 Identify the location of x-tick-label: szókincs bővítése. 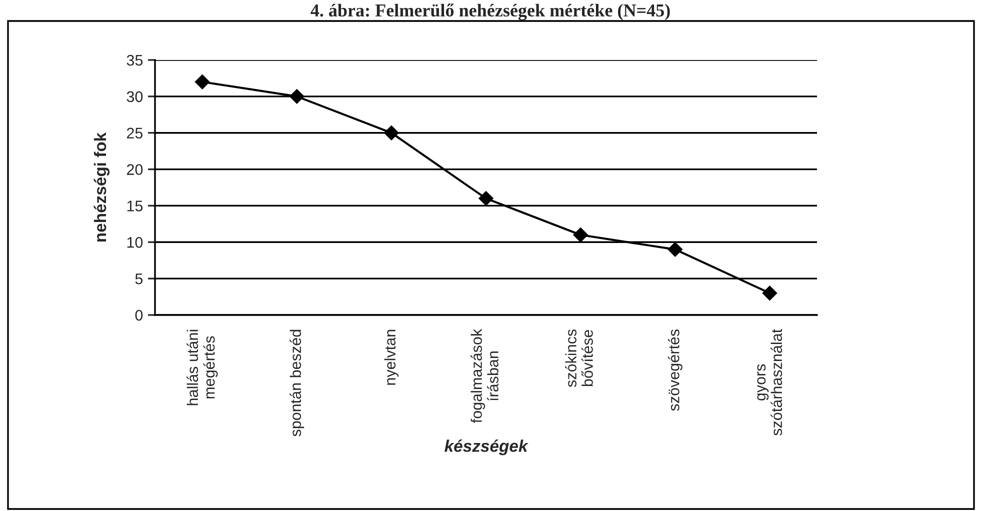
(579, 358).